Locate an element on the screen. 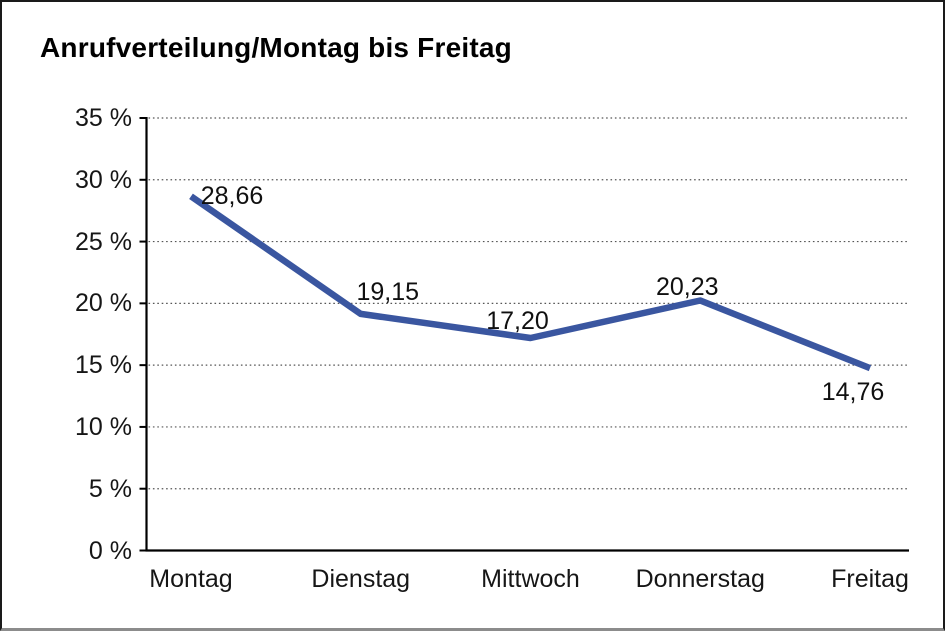 The height and width of the screenshot is (633, 945). x-axis-category-label: Donnerstag is located at coordinates (700, 579).